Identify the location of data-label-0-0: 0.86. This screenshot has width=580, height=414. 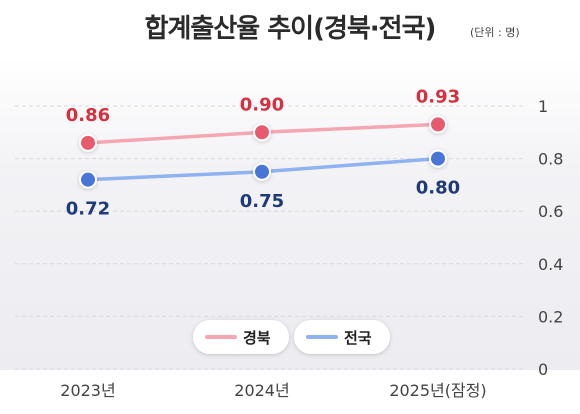
(88, 115).